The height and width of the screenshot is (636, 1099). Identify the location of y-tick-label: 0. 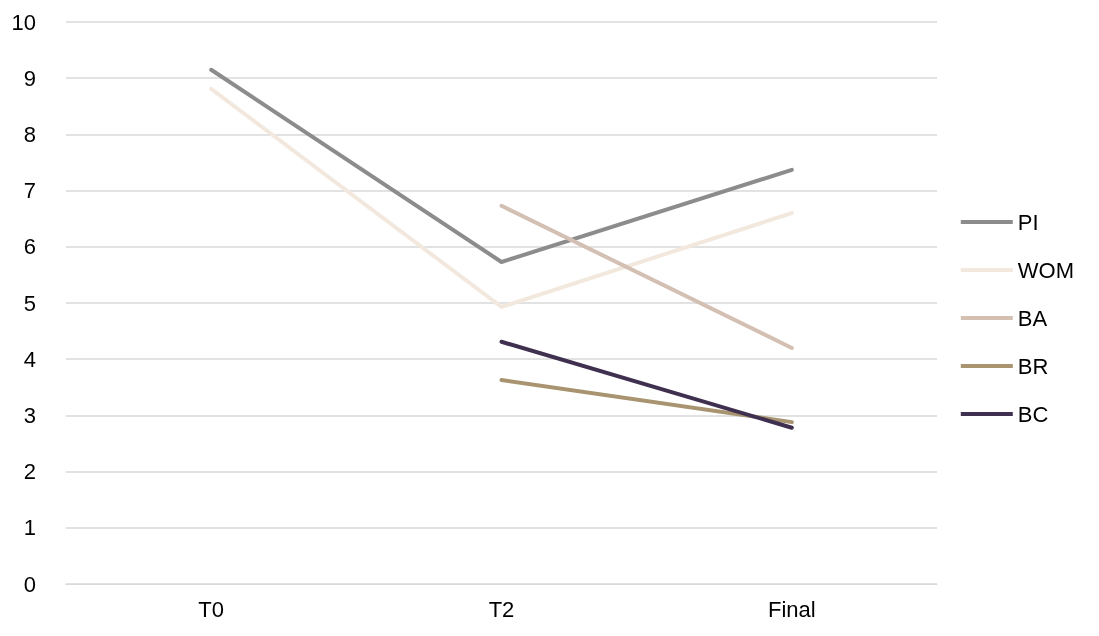
(29, 584).